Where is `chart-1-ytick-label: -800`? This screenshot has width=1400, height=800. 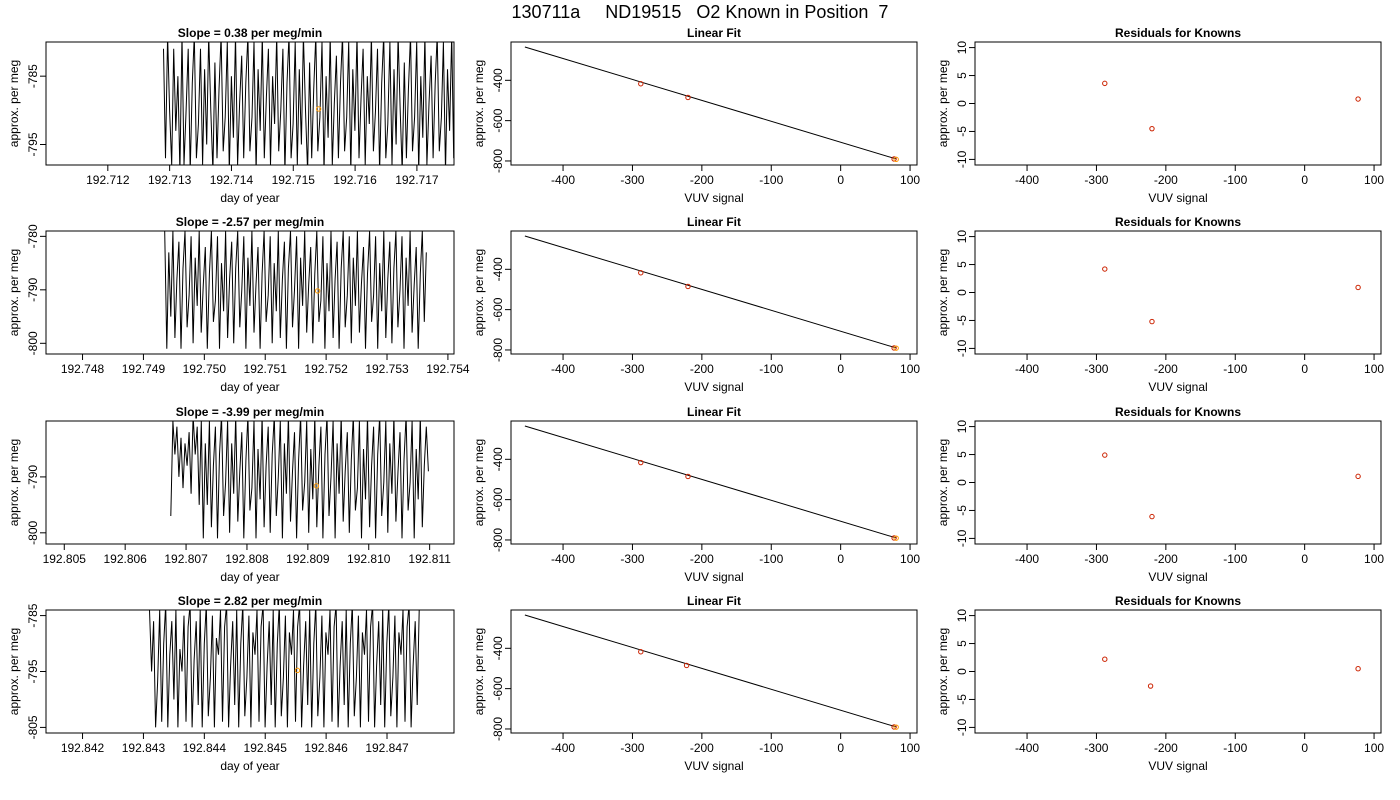 chart-1-ytick-label: -800 is located at coordinates (498, 161).